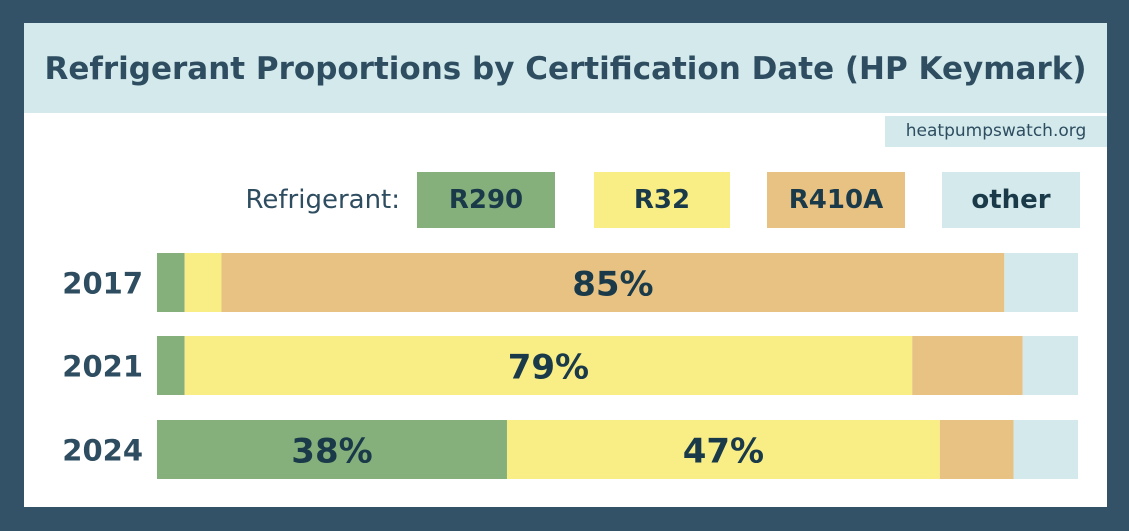 Image resolution: width=1129 pixels, height=531 pixels. I want to click on bar-segment-r290-2017, so click(171, 282).